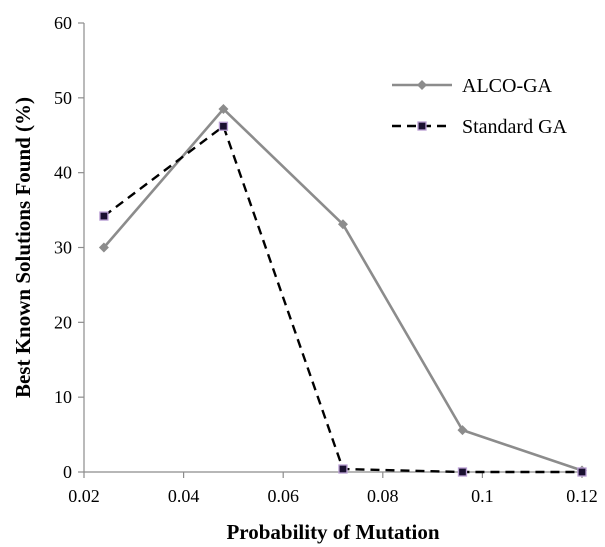 The height and width of the screenshot is (547, 605). What do you see at coordinates (67, 472) in the screenshot?
I see `y-tick-label: 0` at bounding box center [67, 472].